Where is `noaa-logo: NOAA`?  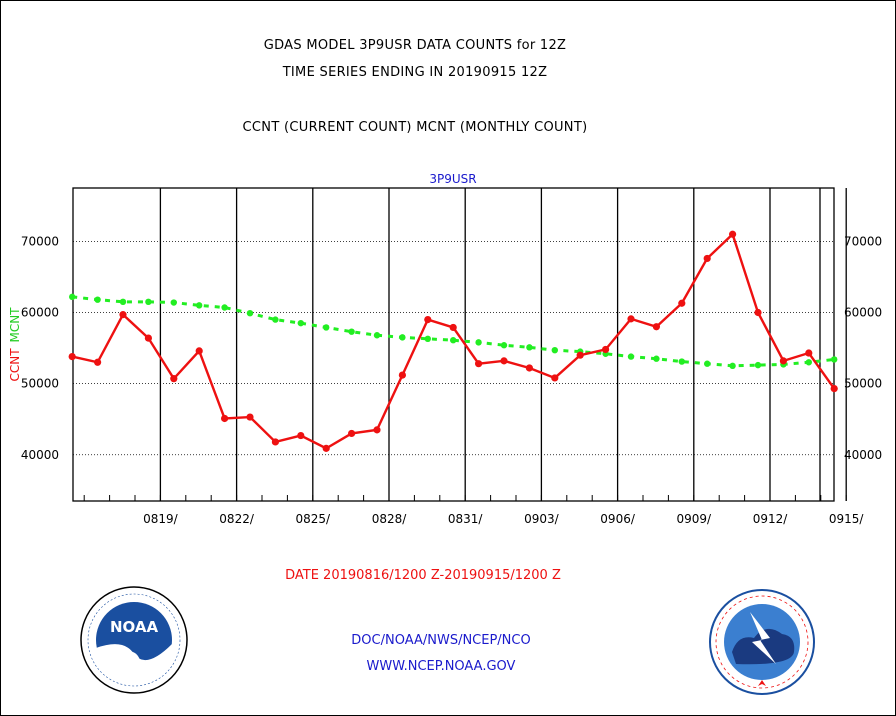 noaa-logo: NOAA is located at coordinates (134, 640).